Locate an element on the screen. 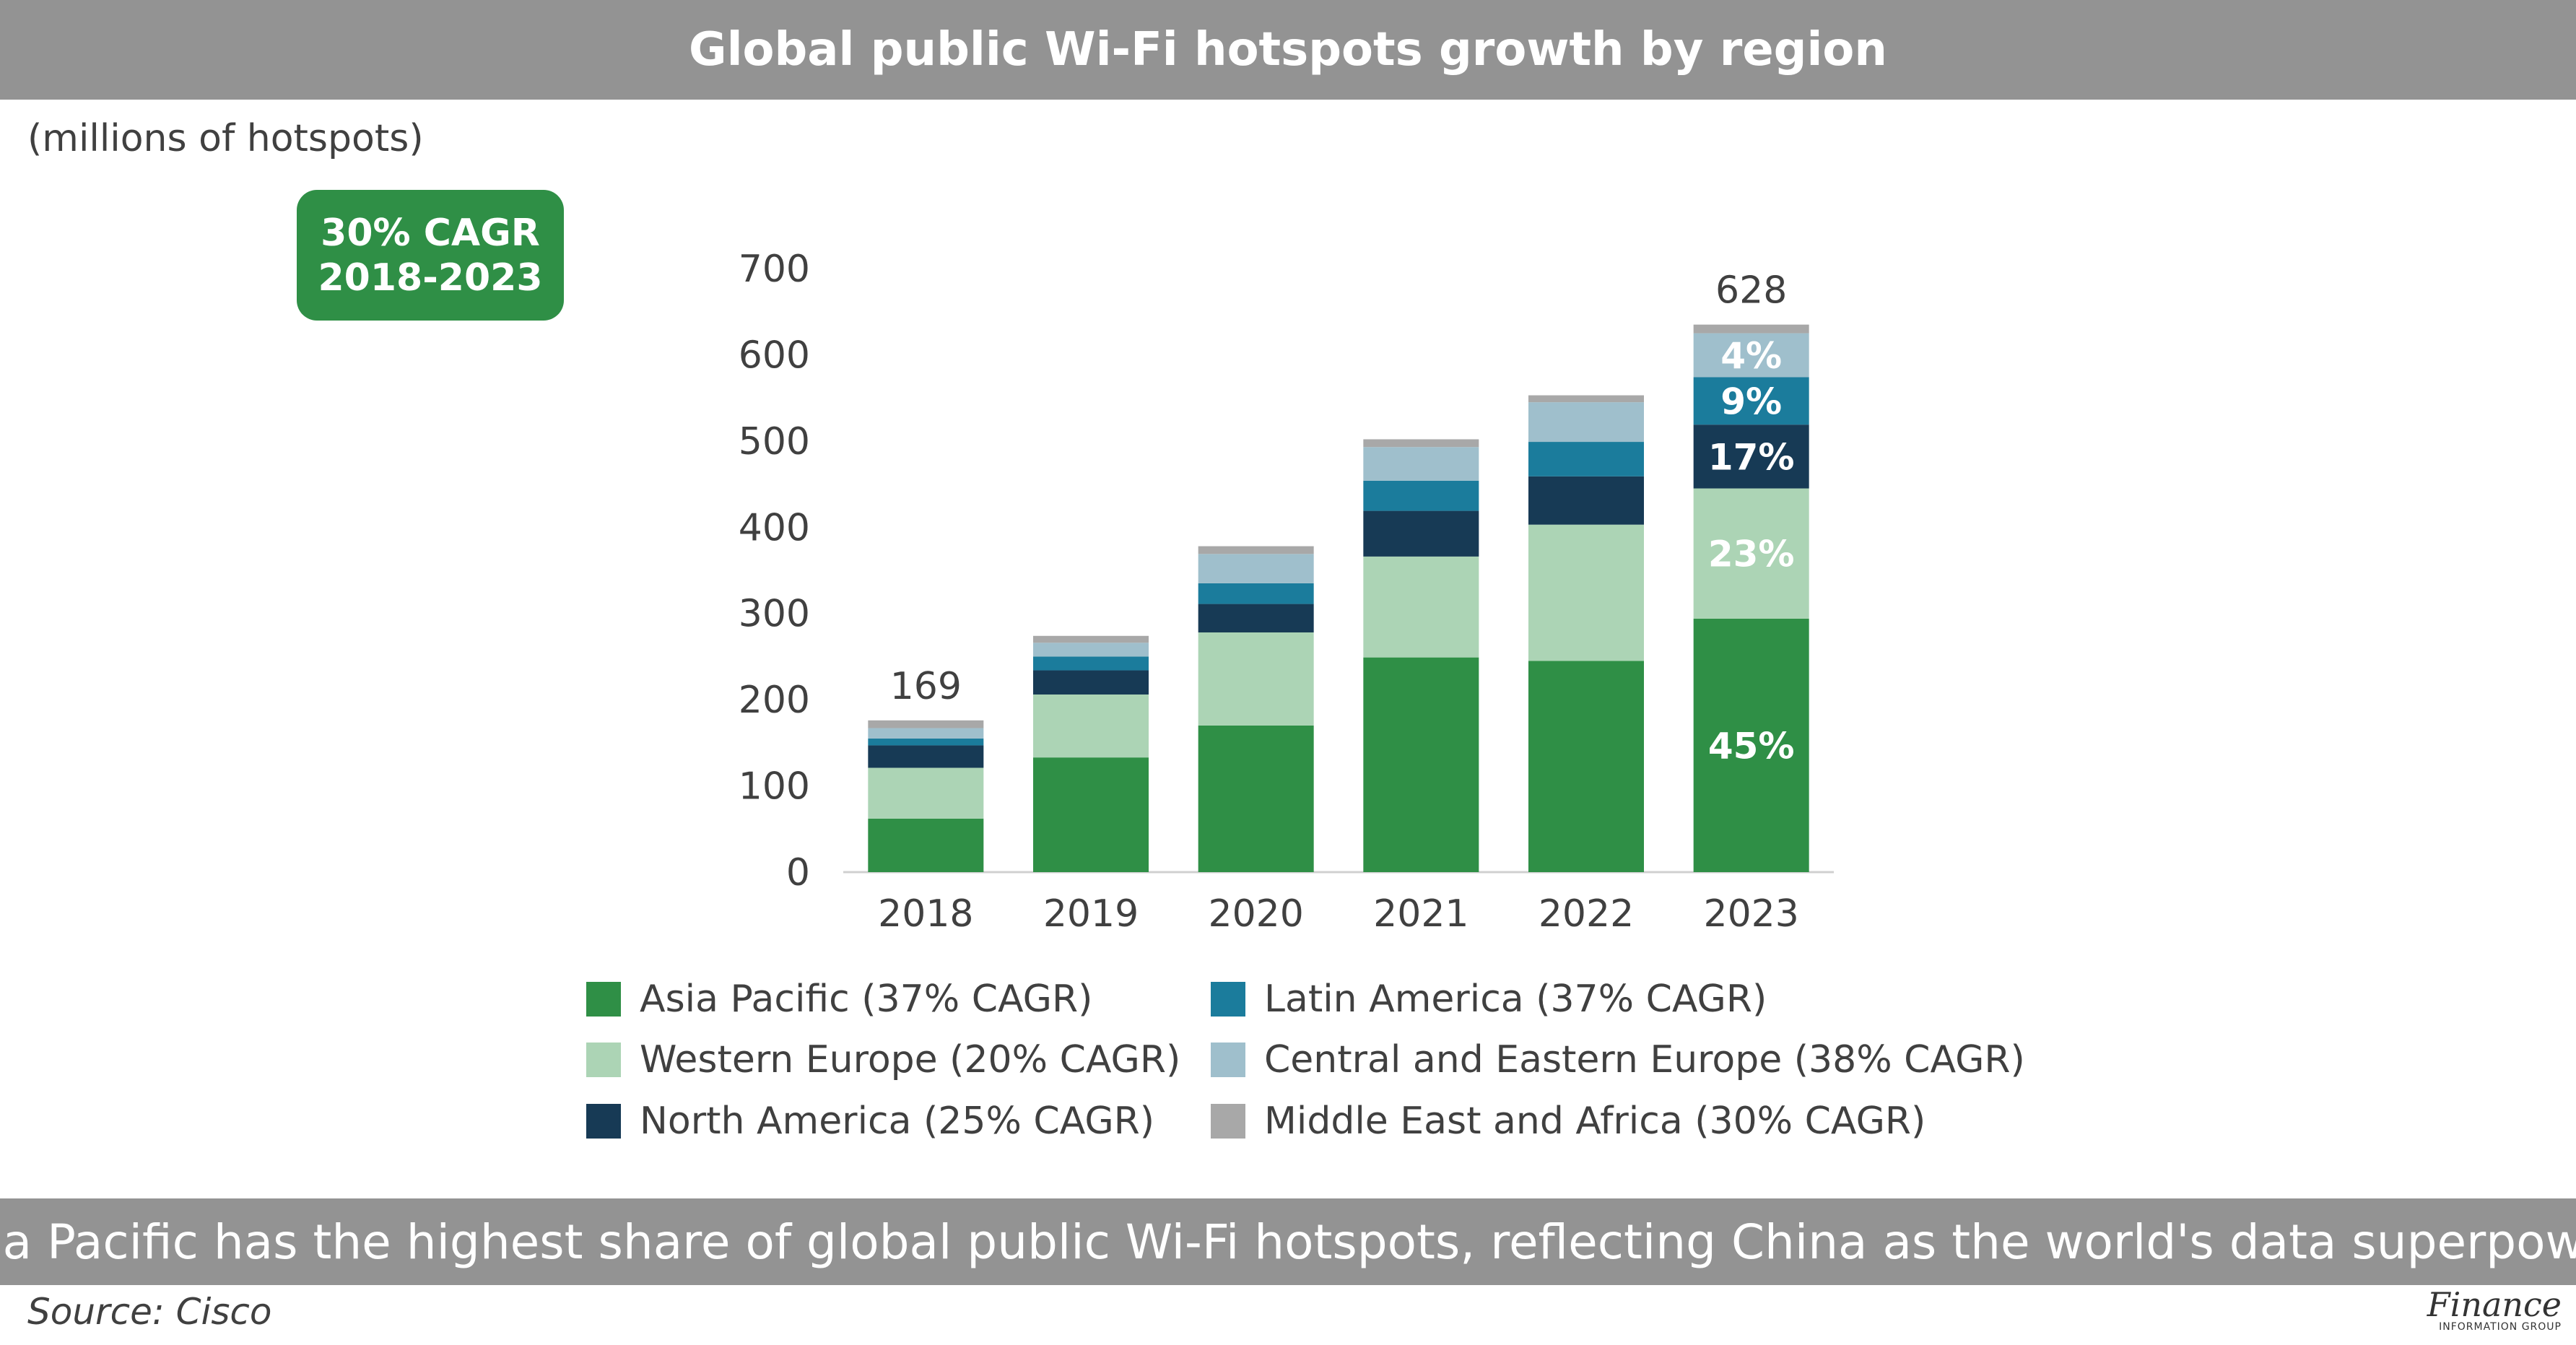  source-label: Source: Cisco is located at coordinates (149, 1312).